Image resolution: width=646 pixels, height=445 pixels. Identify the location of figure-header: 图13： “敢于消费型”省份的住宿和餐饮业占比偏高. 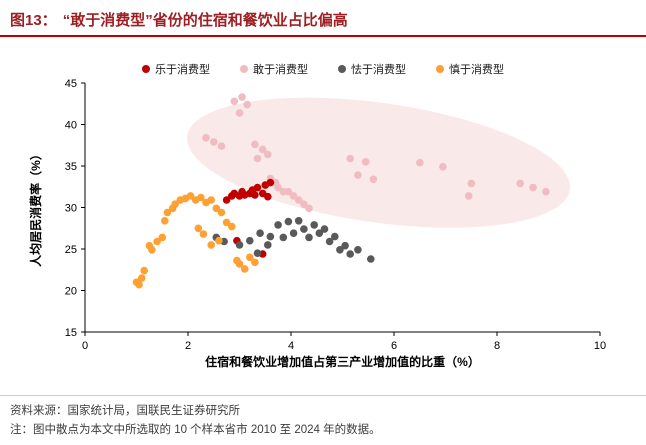
(323, 17).